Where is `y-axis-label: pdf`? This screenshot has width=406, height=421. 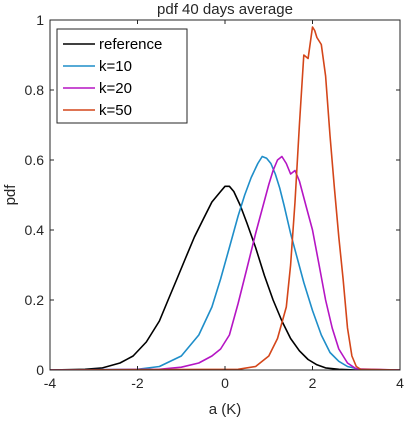
y-axis-label: pdf is located at coordinates (10, 195).